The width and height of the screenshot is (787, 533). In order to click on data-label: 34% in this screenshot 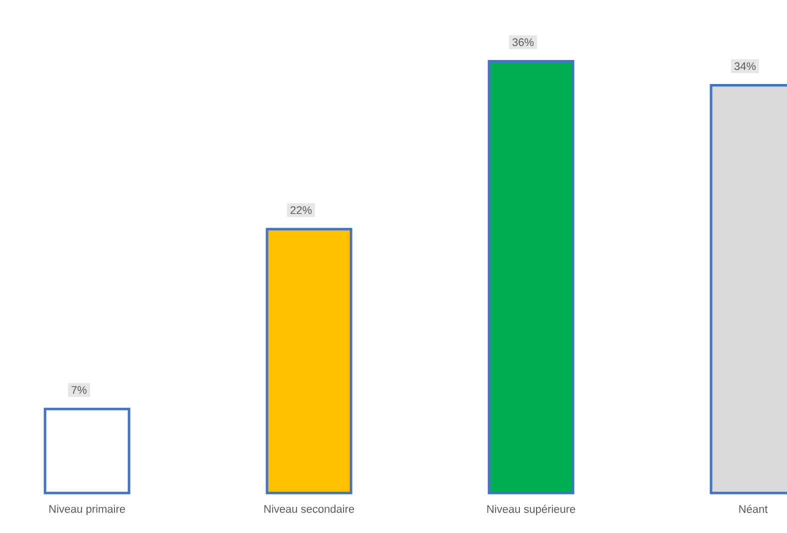, I will do `click(745, 66)`.